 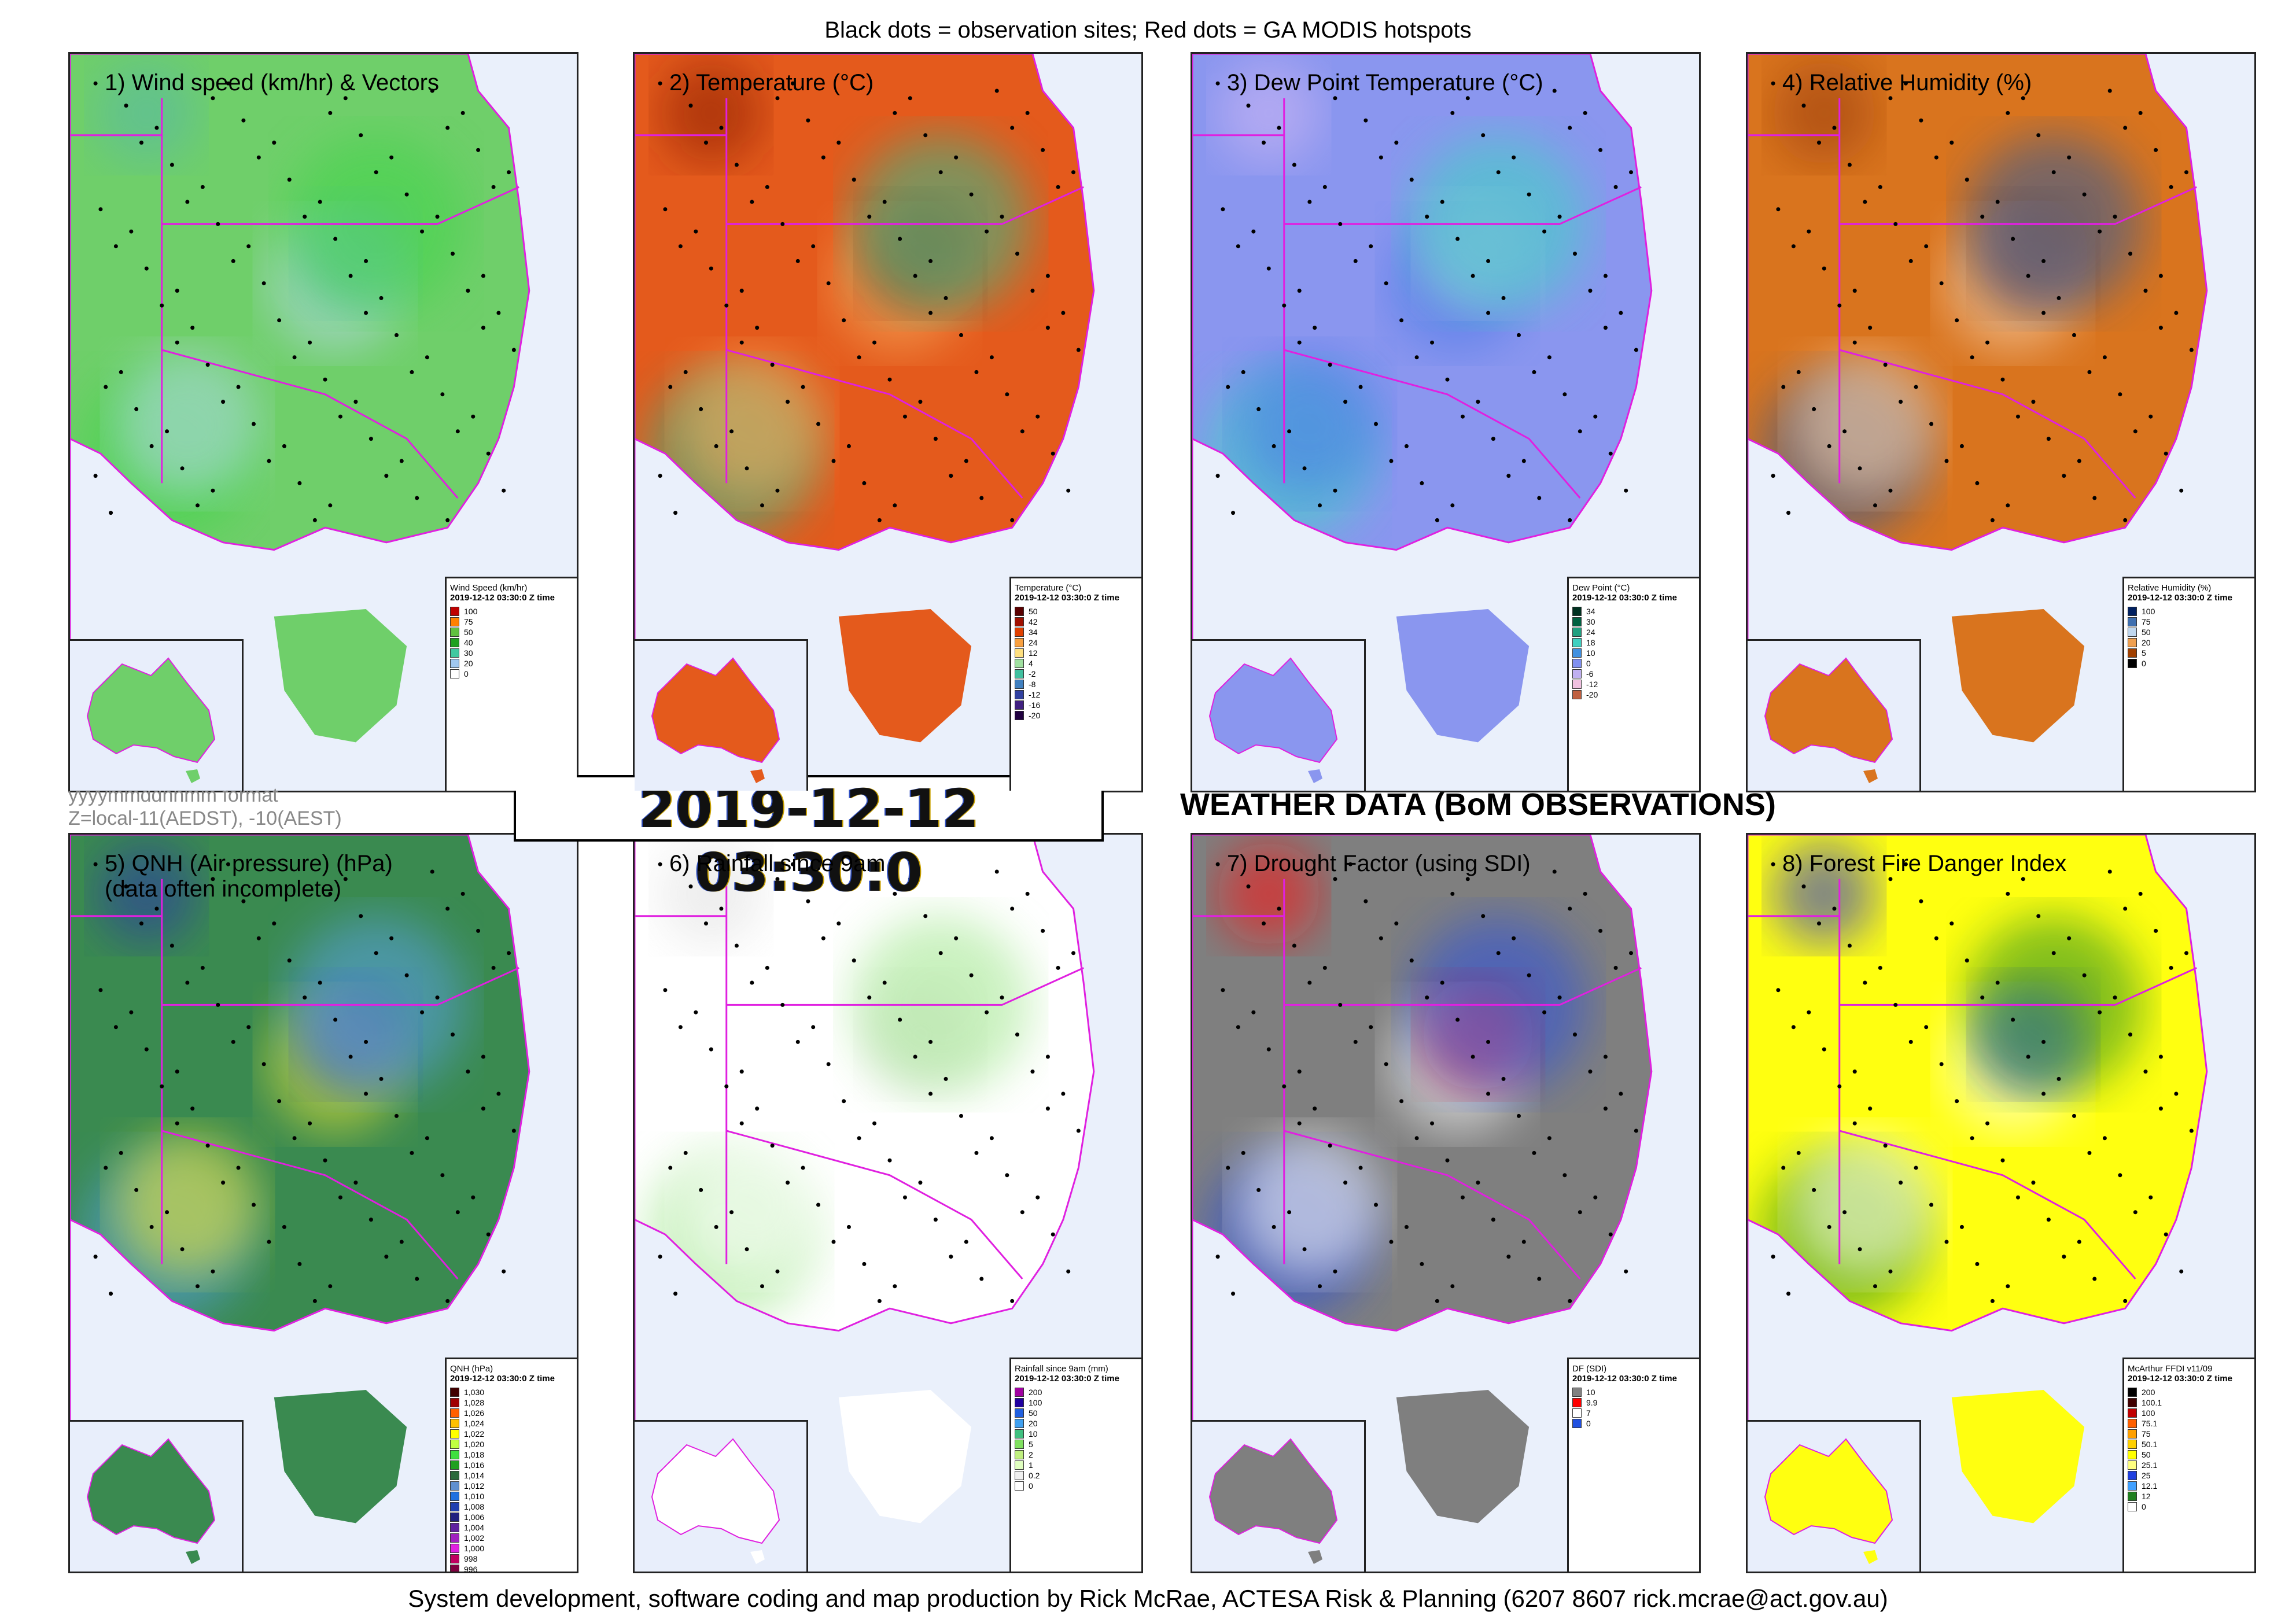 I want to click on legend-rows: 200 100 50 20 10 5 2 1 0.2 0, so click(x=1076, y=1439).